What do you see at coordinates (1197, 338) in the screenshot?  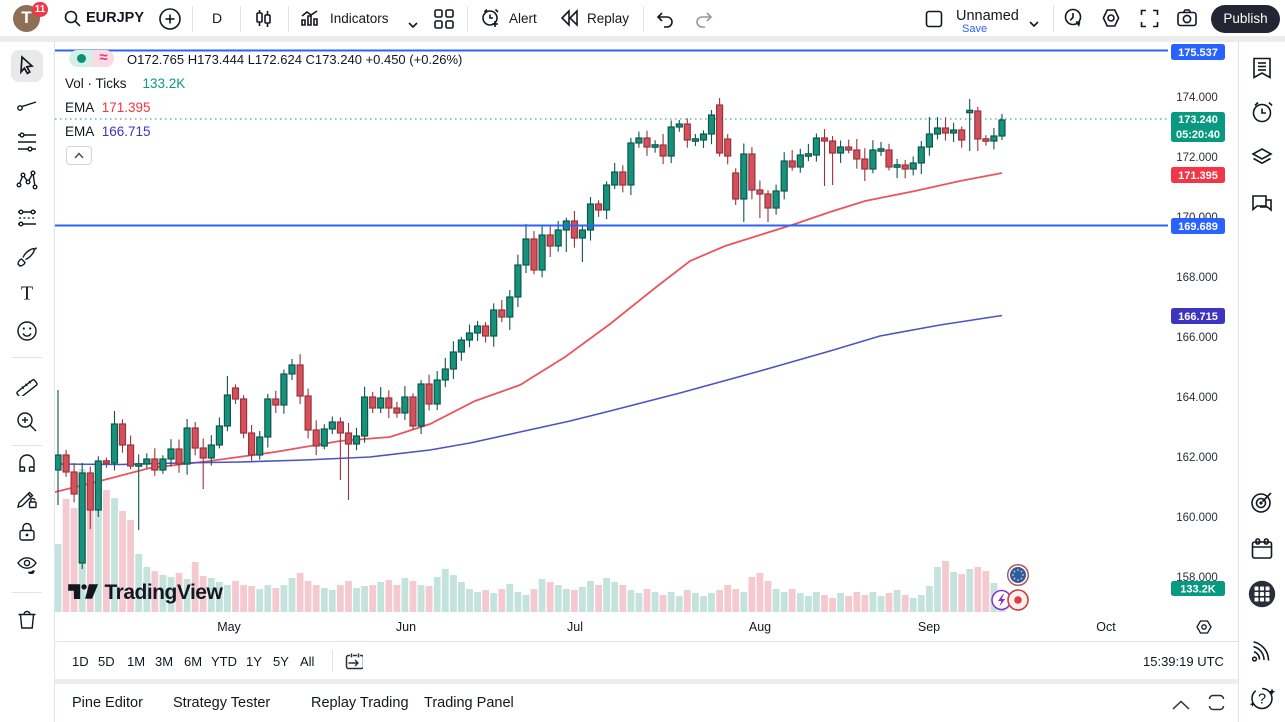 I see `svg-text: 166.000` at bounding box center [1197, 338].